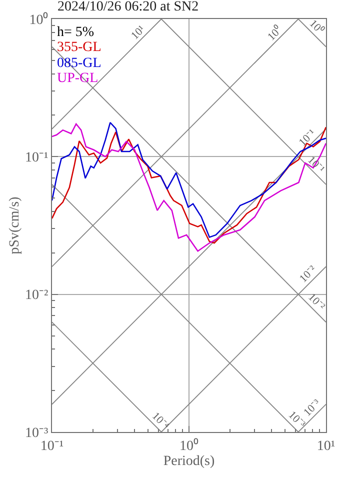 The height and width of the screenshot is (478, 347). I want to click on y-tick-label: 10⁰, so click(38, 20).